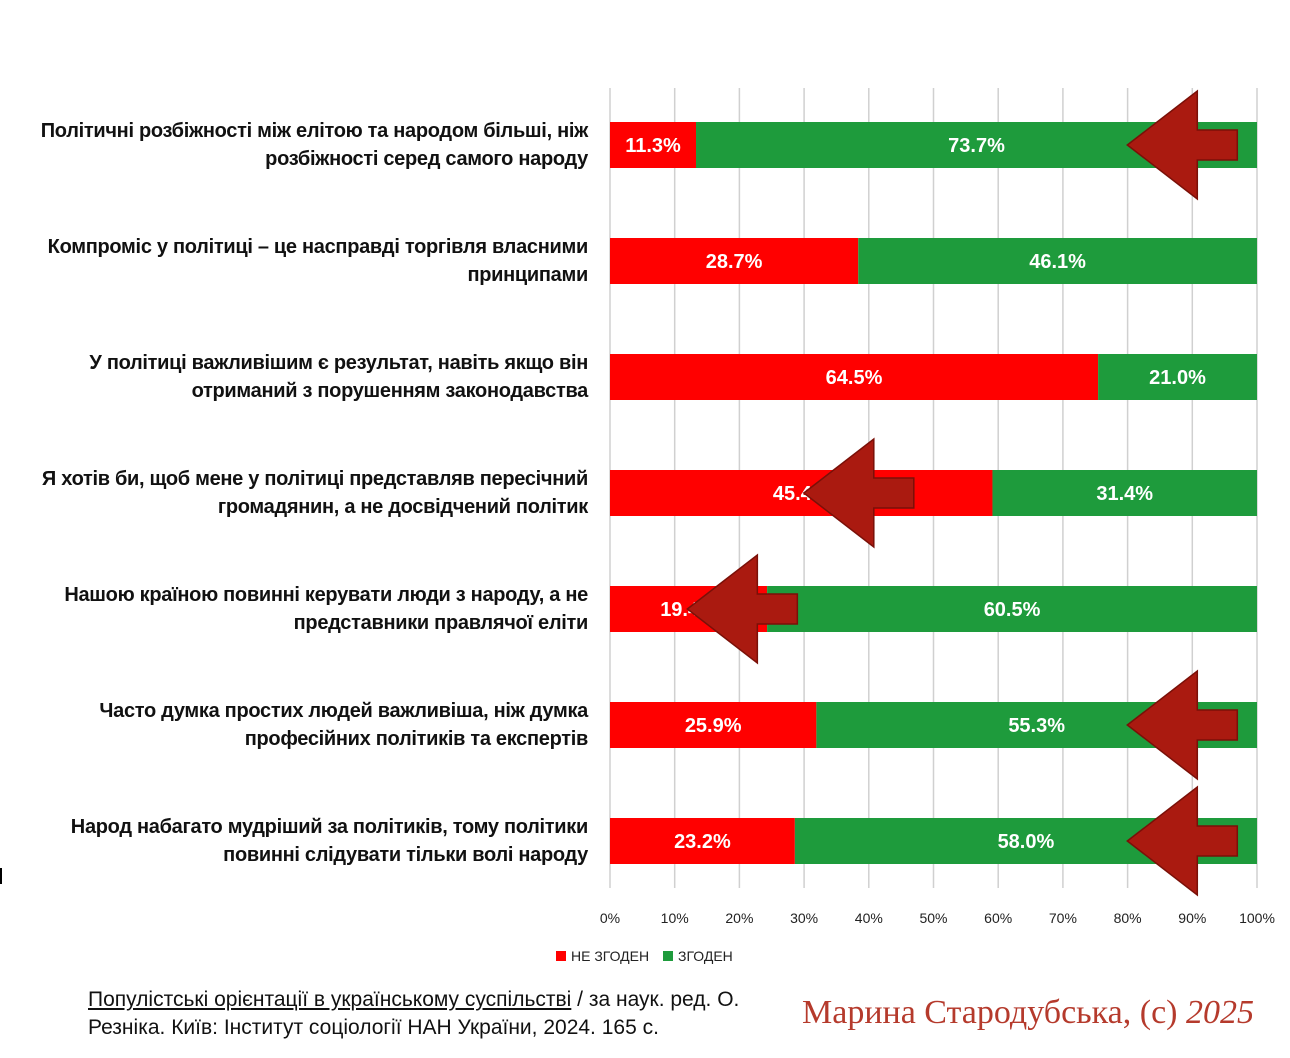 The image size is (1290, 1058). I want to click on data-label: 11.3%, so click(653, 146).